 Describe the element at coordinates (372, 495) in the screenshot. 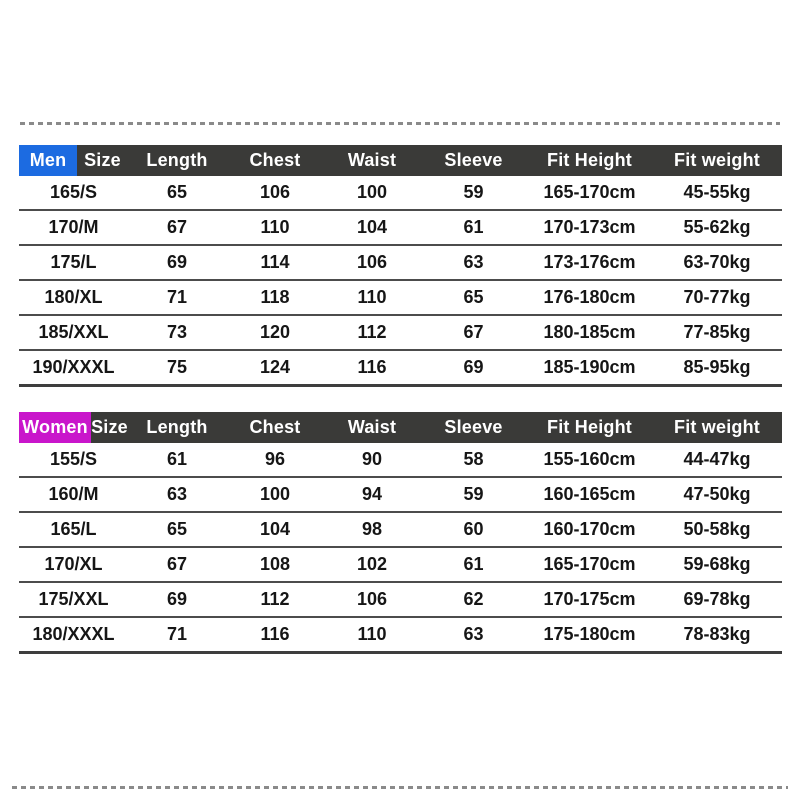

I see `cell-waist: 94` at that location.